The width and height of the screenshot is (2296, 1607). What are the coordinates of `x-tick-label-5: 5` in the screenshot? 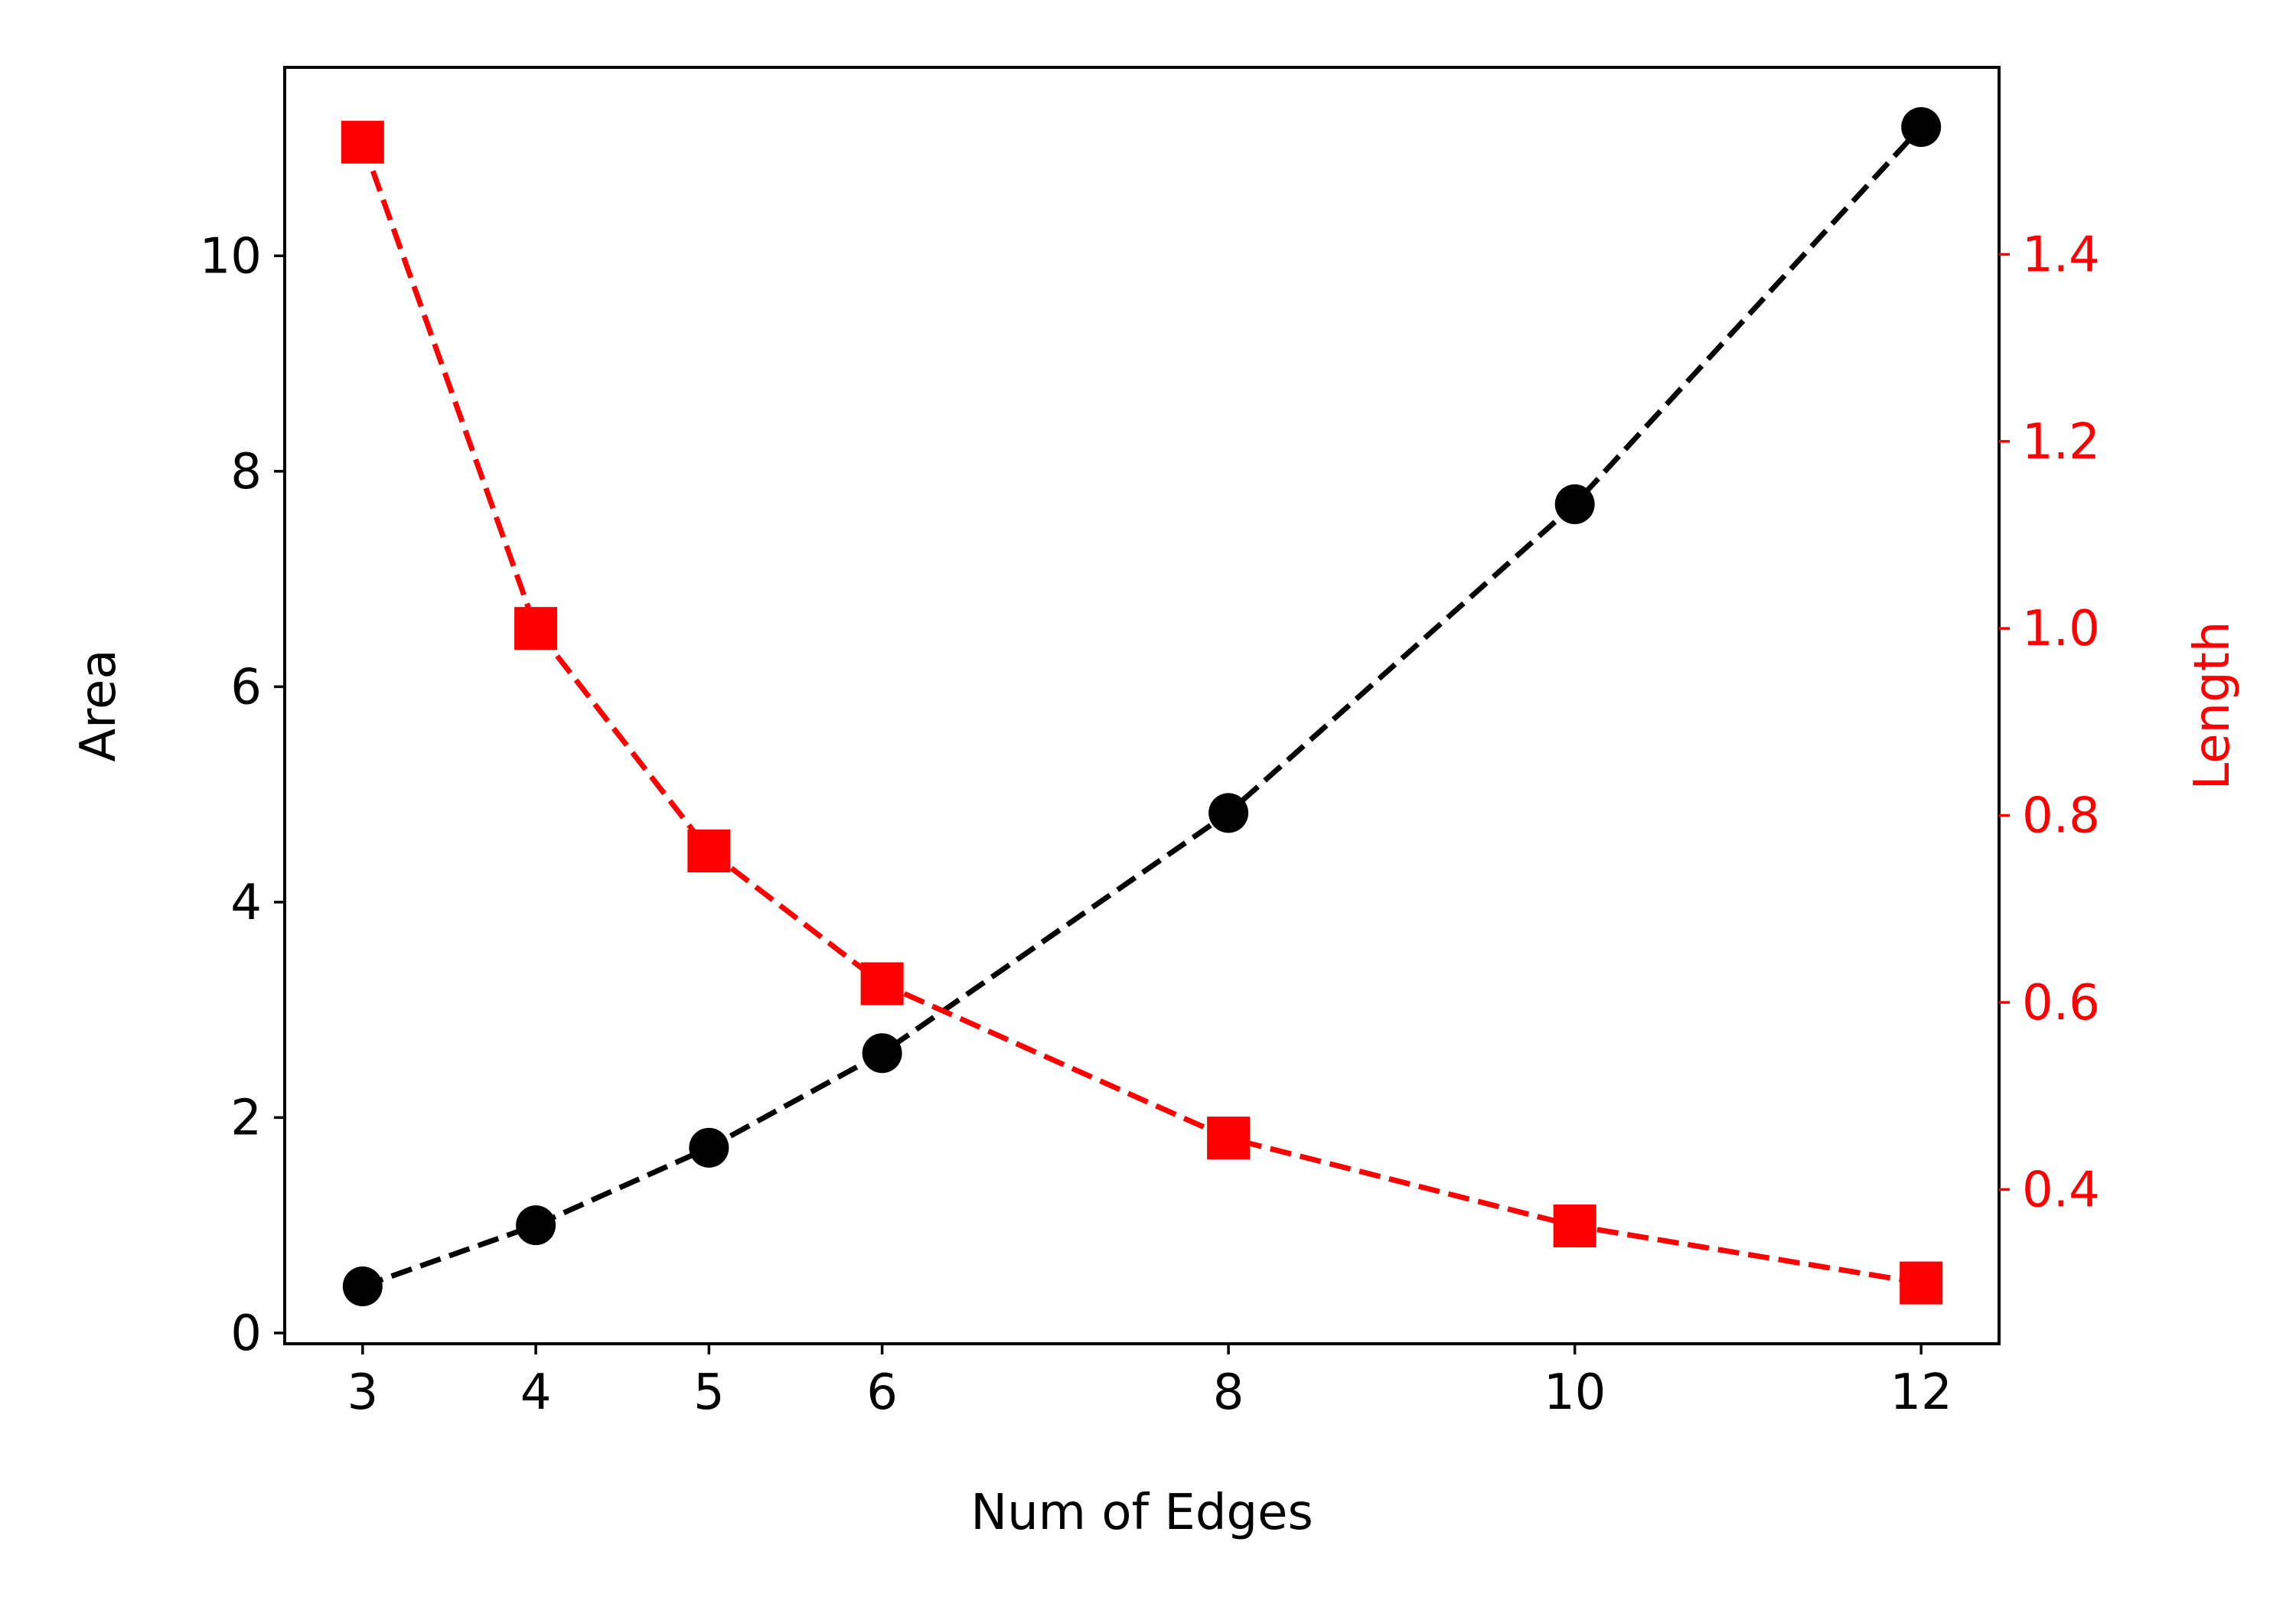 It's located at (709, 1392).